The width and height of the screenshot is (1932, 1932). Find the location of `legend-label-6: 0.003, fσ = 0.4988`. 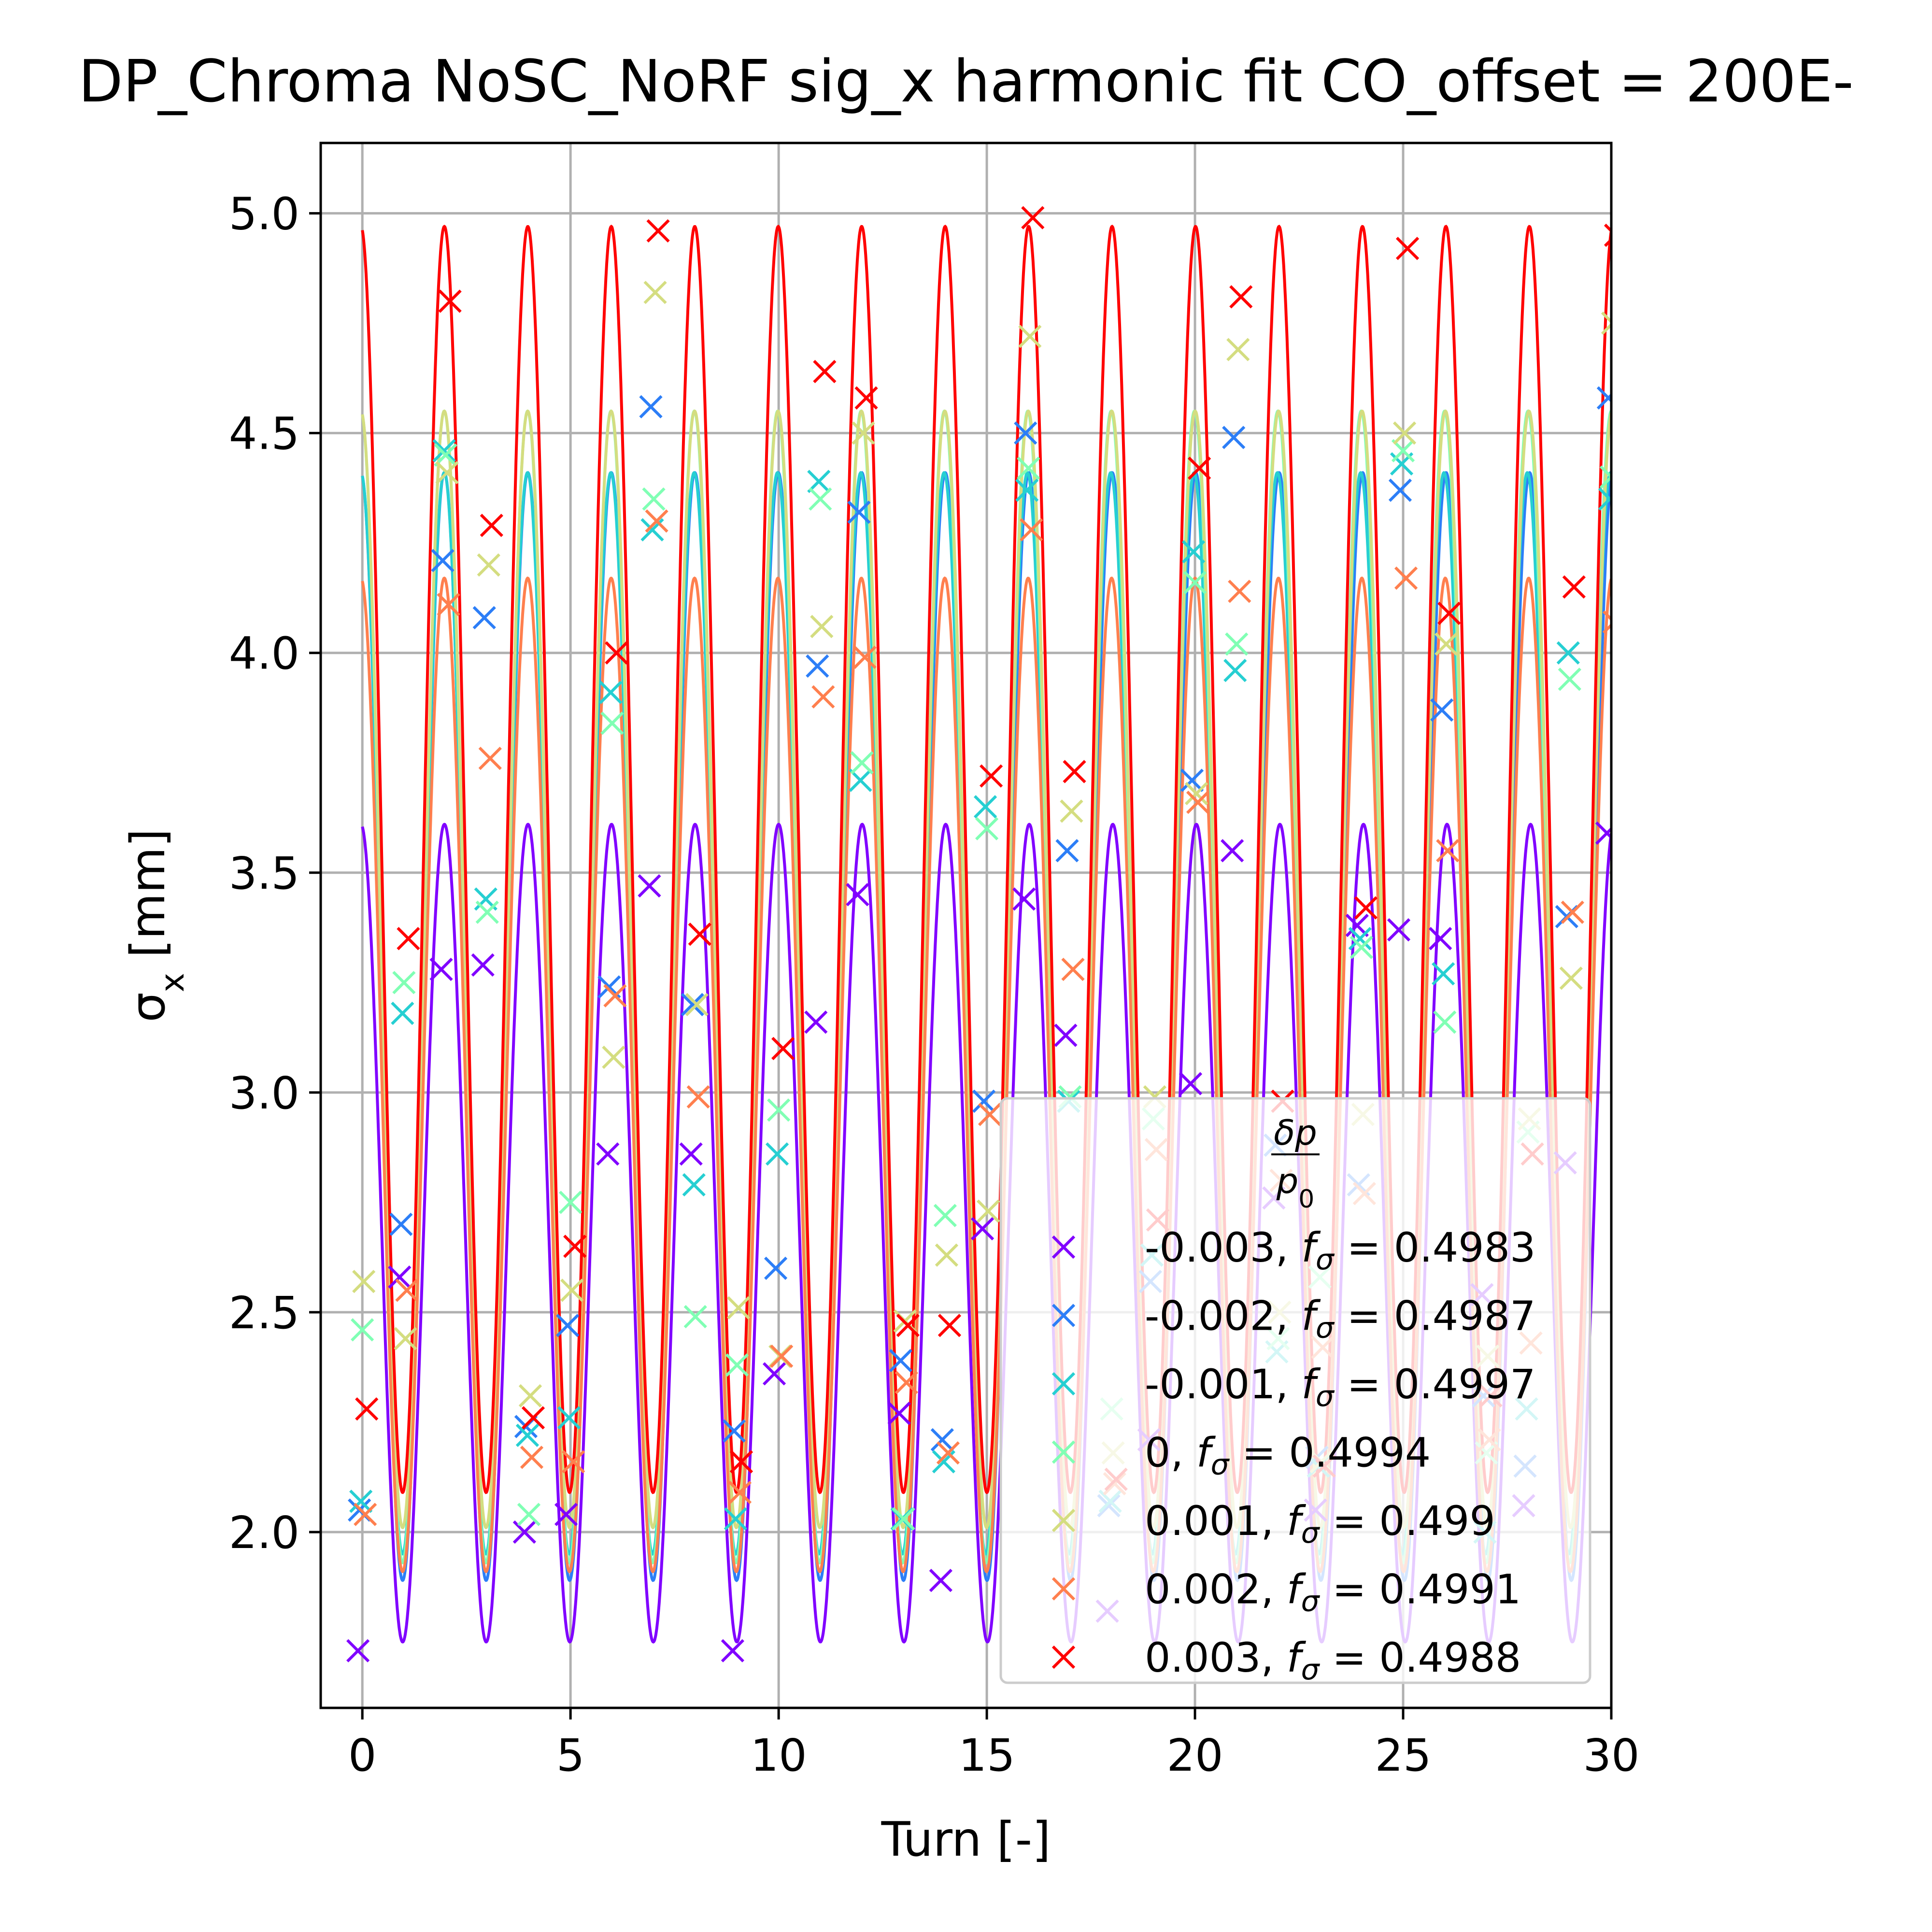

legend-label-6: 0.003, fσ = 0.4988 is located at coordinates (1333, 1660).